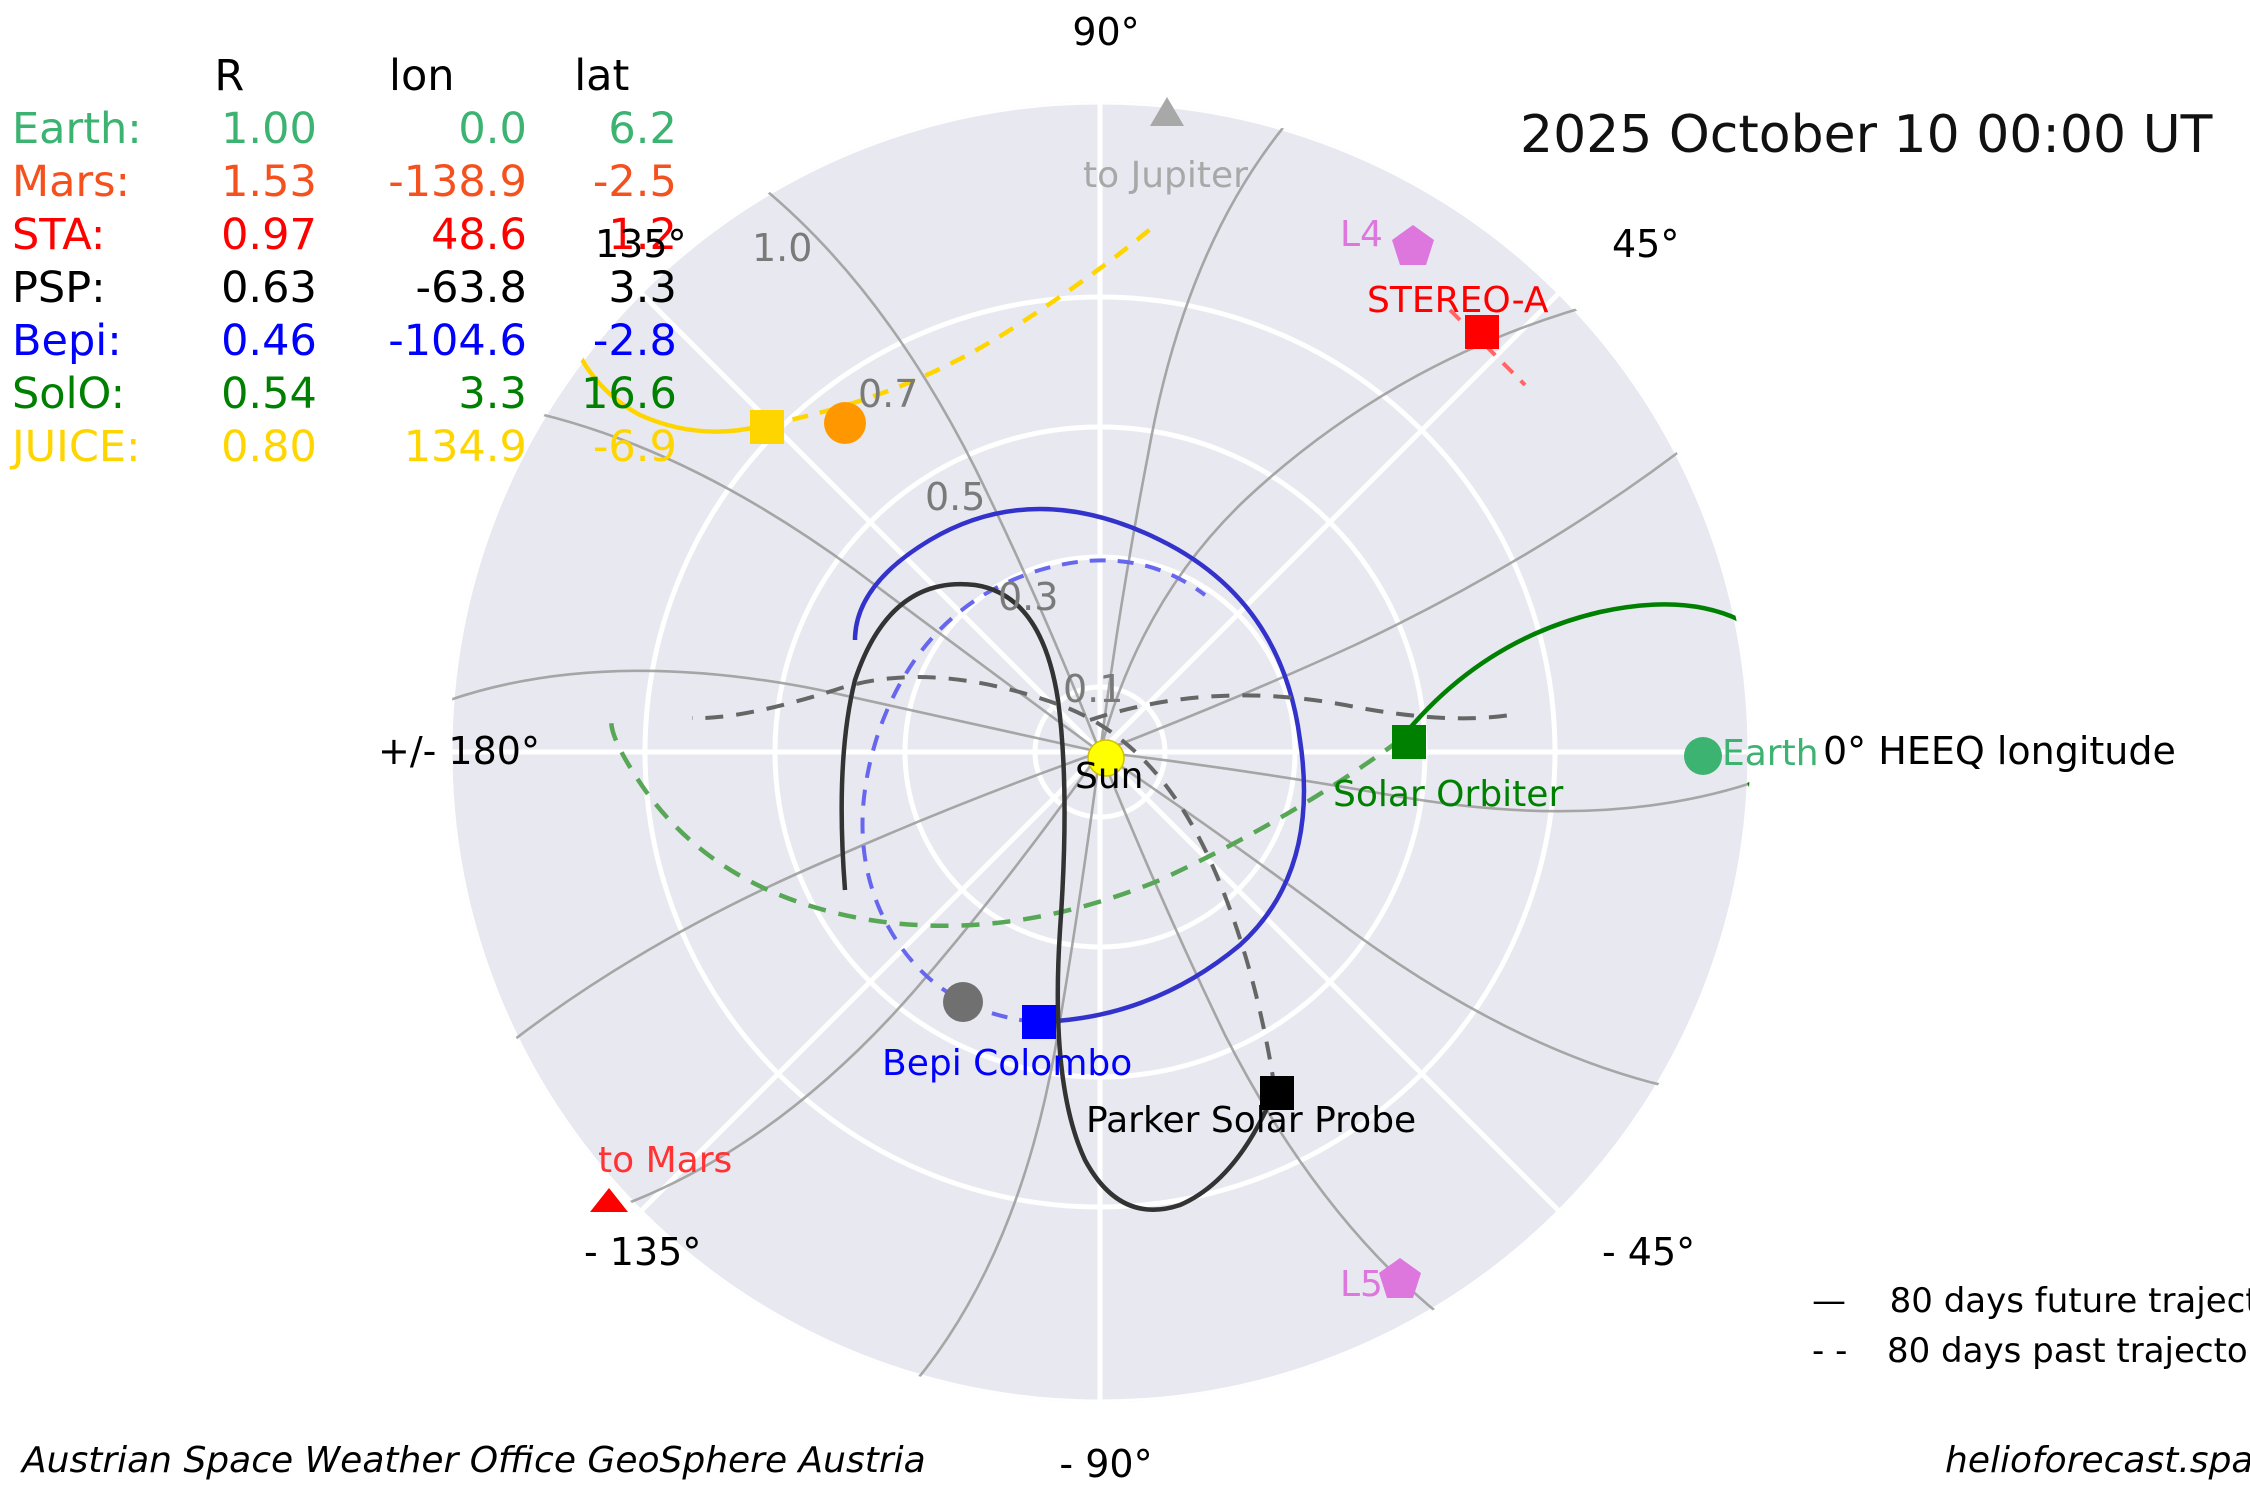 The width and height of the screenshot is (2250, 1500). Describe the element at coordinates (1482, 332) in the screenshot. I see `marker-stereo-a` at that location.